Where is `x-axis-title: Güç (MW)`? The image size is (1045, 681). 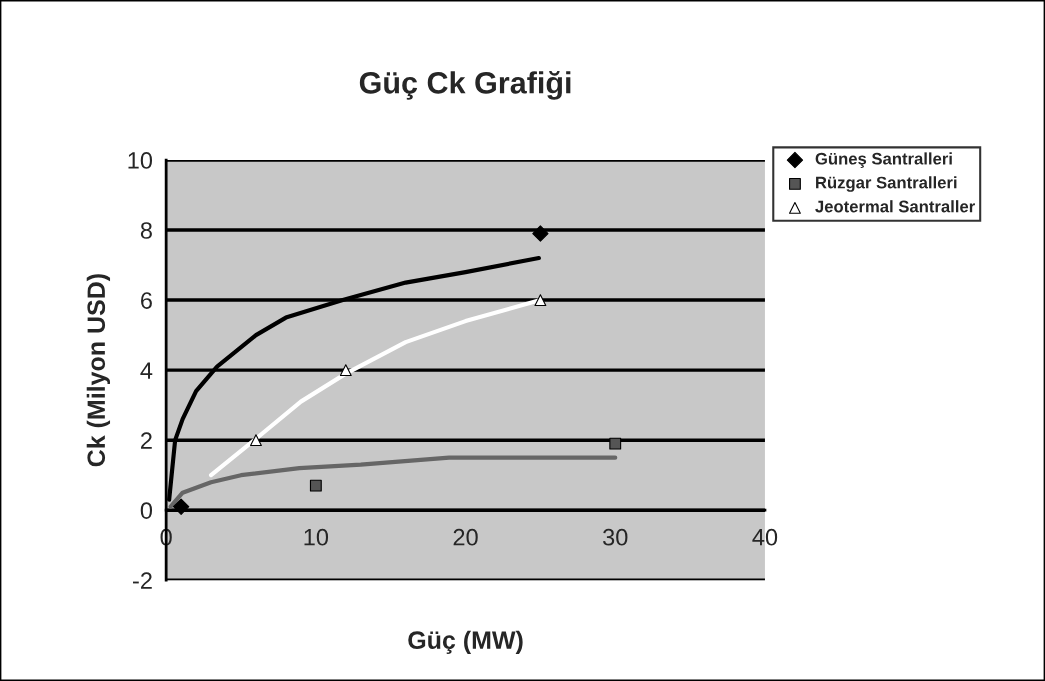 x-axis-title: Güç (MW) is located at coordinates (465, 642).